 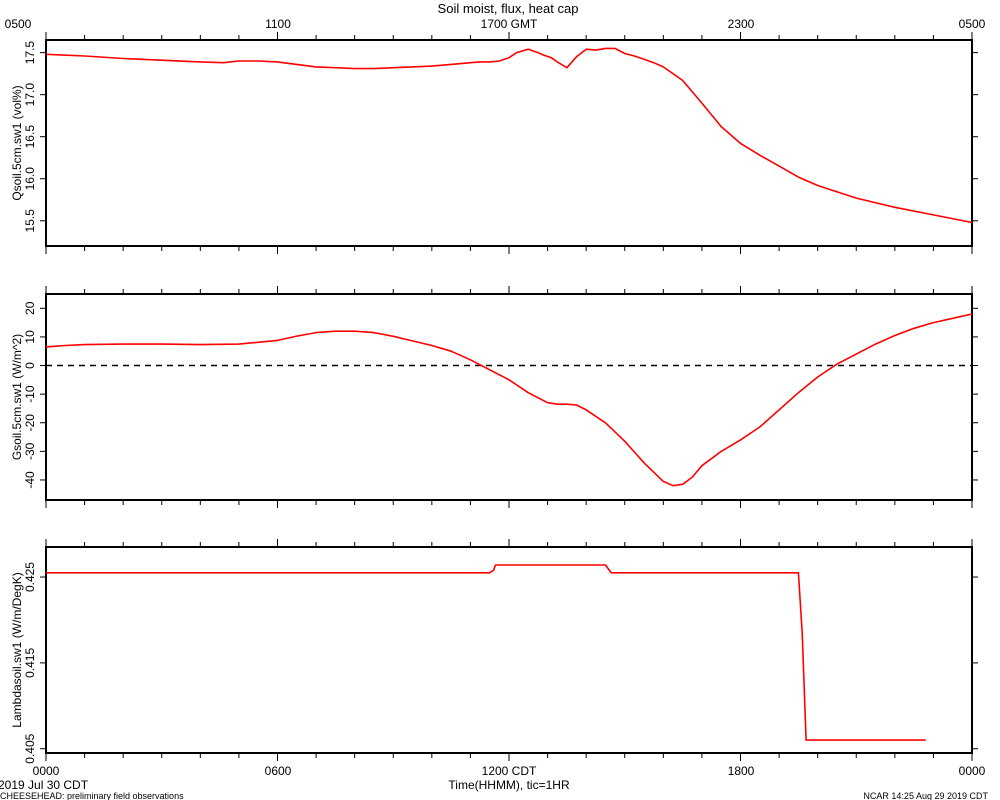 What do you see at coordinates (30, 221) in the screenshot?
I see `y-tick-label: 15.5` at bounding box center [30, 221].